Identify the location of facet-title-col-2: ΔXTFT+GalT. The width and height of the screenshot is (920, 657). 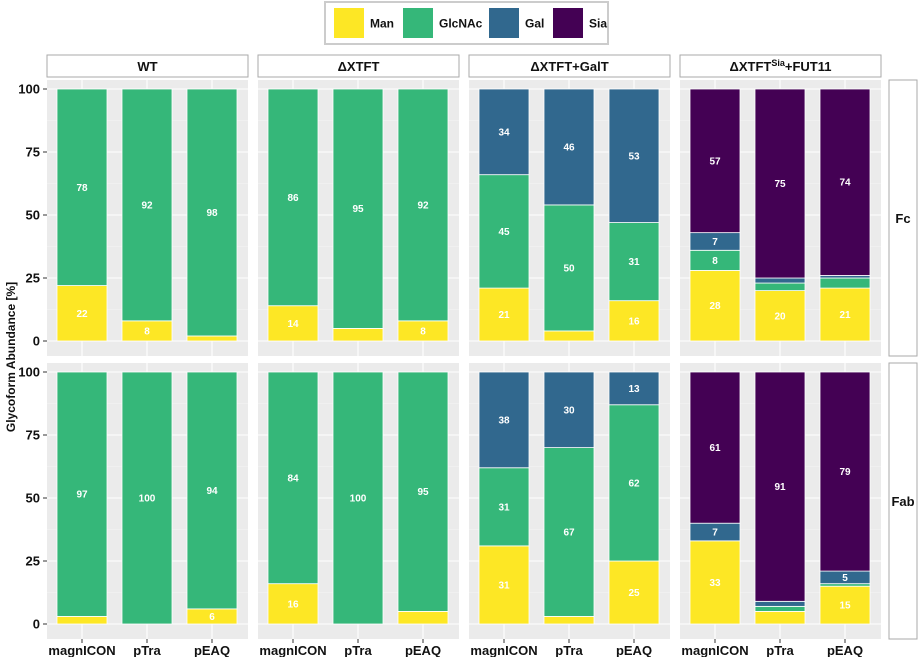
(569, 66).